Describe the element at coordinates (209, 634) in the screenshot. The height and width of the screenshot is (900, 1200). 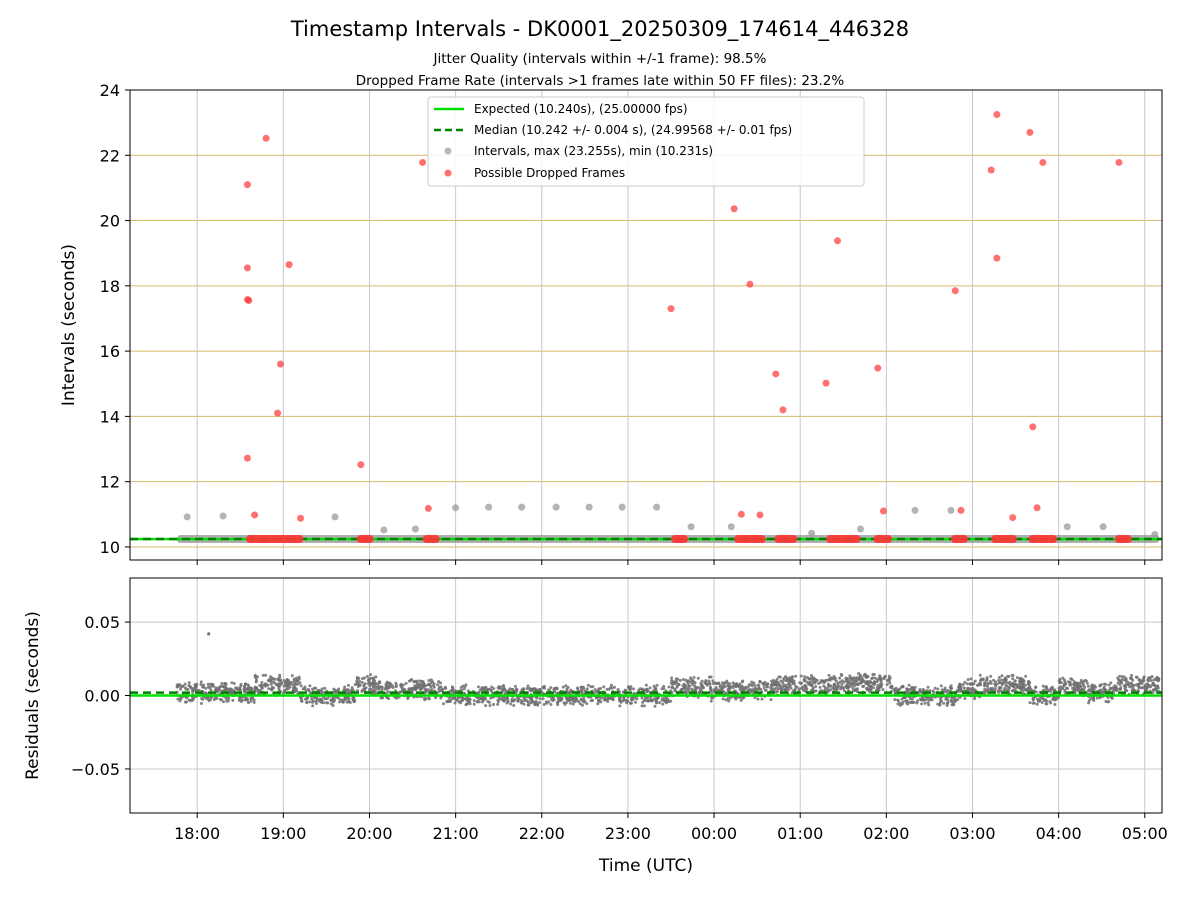
I see `residual-outlier-point` at that location.